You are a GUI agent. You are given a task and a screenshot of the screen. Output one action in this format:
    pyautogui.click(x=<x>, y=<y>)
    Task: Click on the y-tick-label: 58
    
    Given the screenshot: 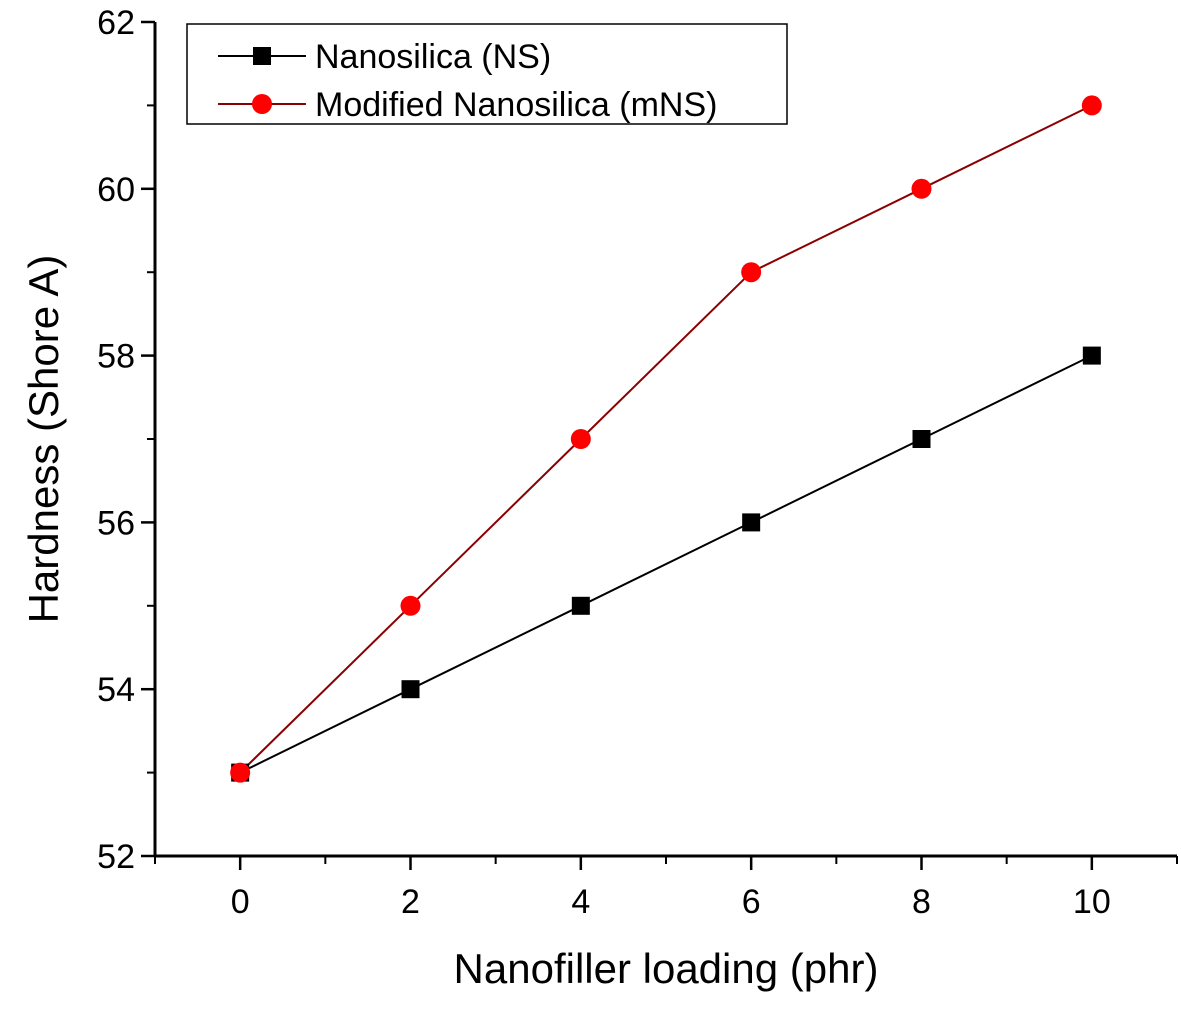 What is the action you would take?
    pyautogui.click(x=116, y=357)
    